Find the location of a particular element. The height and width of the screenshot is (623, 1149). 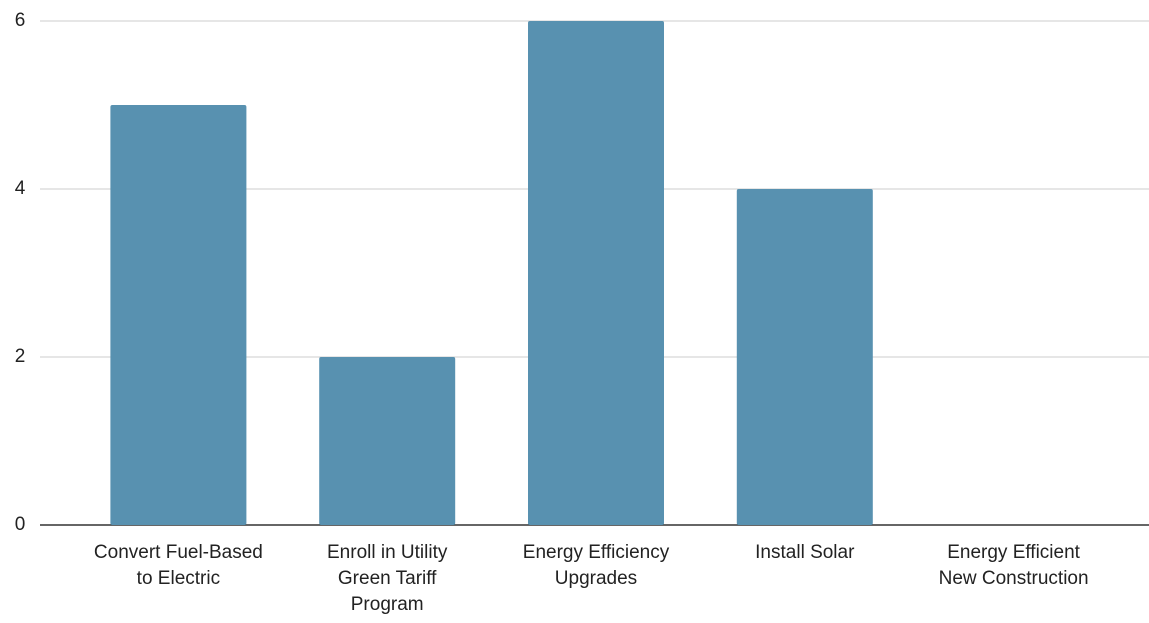

x-tick-label: Install Solar is located at coordinates (805, 552).